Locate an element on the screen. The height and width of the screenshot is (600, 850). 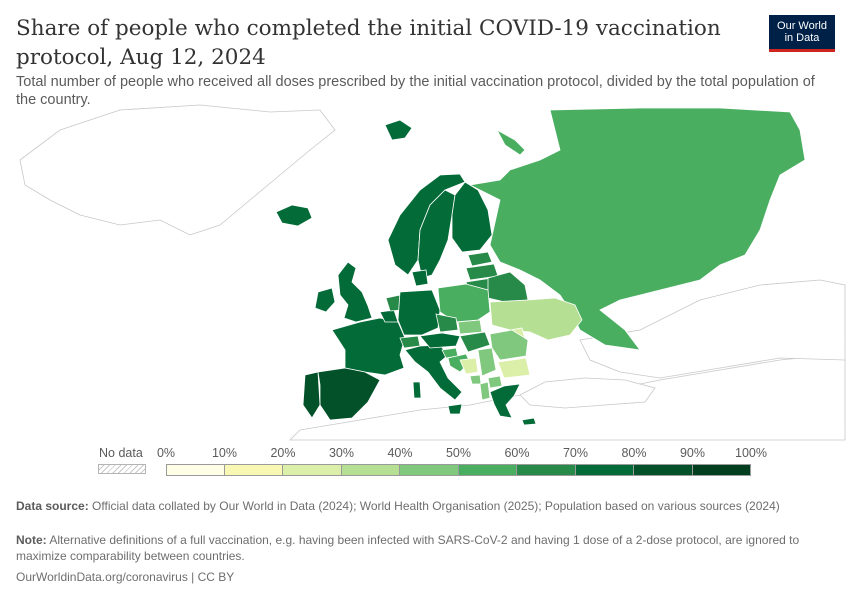
region-finland is located at coordinates (472, 217).